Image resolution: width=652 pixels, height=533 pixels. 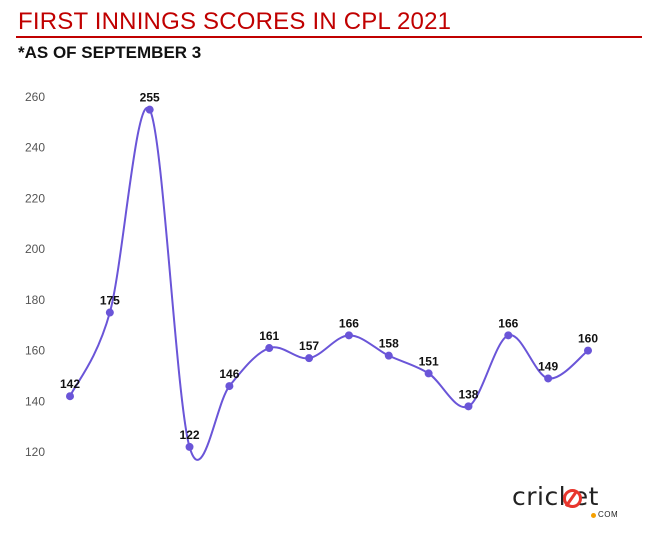 I want to click on chart-subtitle: *AS OF SEPTEMBER 3, so click(x=110, y=52).